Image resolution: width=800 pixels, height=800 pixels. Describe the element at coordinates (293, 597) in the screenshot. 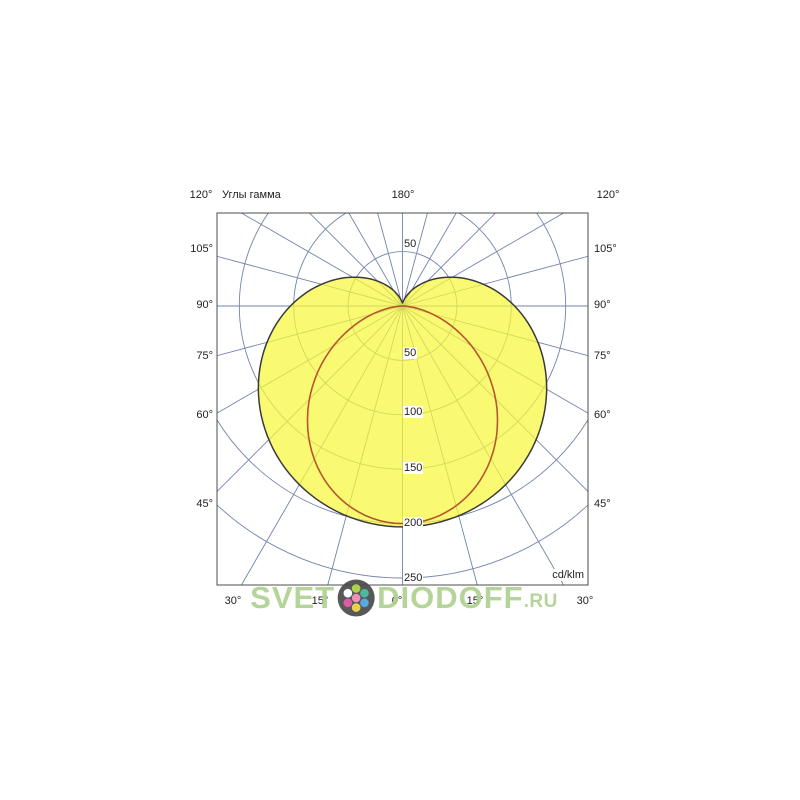

I see `watermark-text-left: SVET` at that location.